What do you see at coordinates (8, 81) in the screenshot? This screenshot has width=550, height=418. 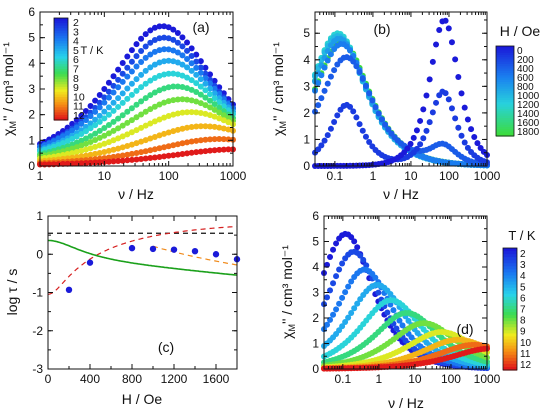 I see `panel-a-ylabel-rest: '' / cm³ mol⁻¹` at bounding box center [8, 81].